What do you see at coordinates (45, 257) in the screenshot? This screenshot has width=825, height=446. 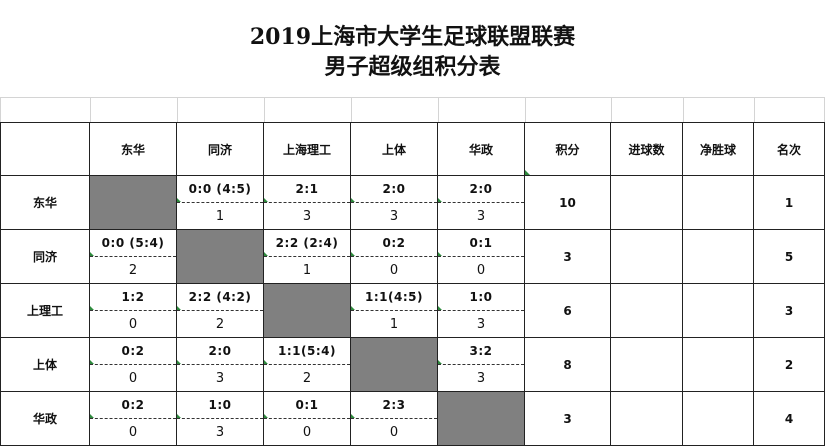 I see `team-name-cell: 同济` at bounding box center [45, 257].